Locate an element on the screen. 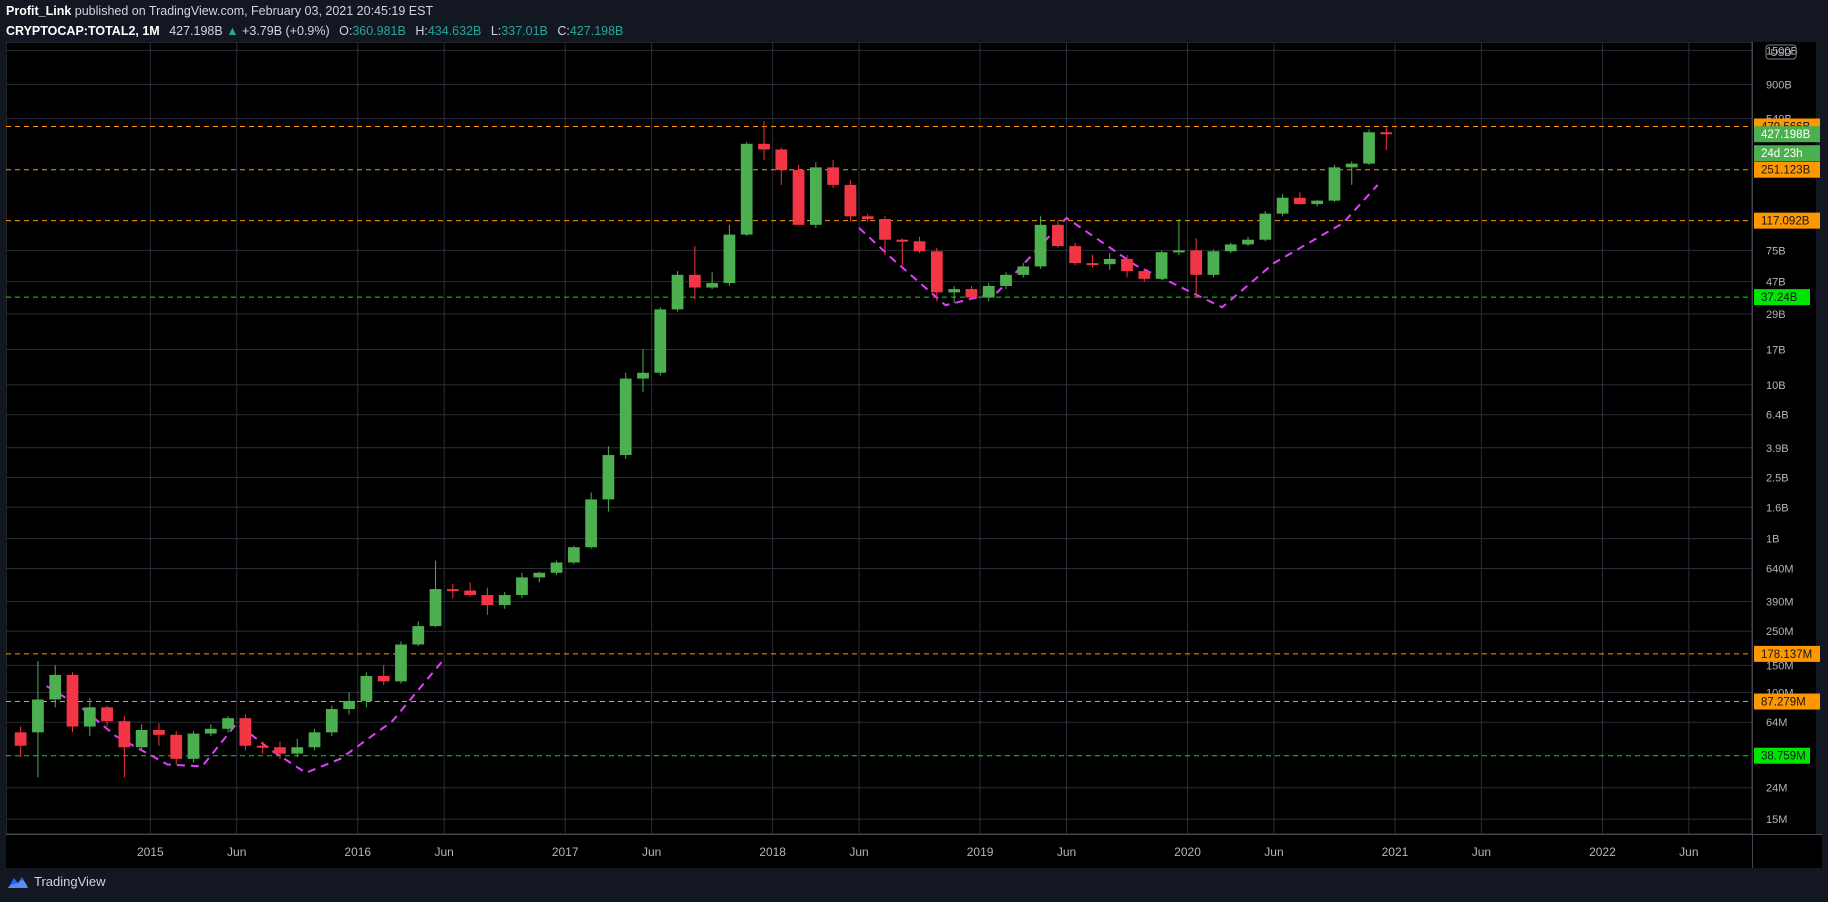  time-tick-label: 2017 is located at coordinates (565, 852).